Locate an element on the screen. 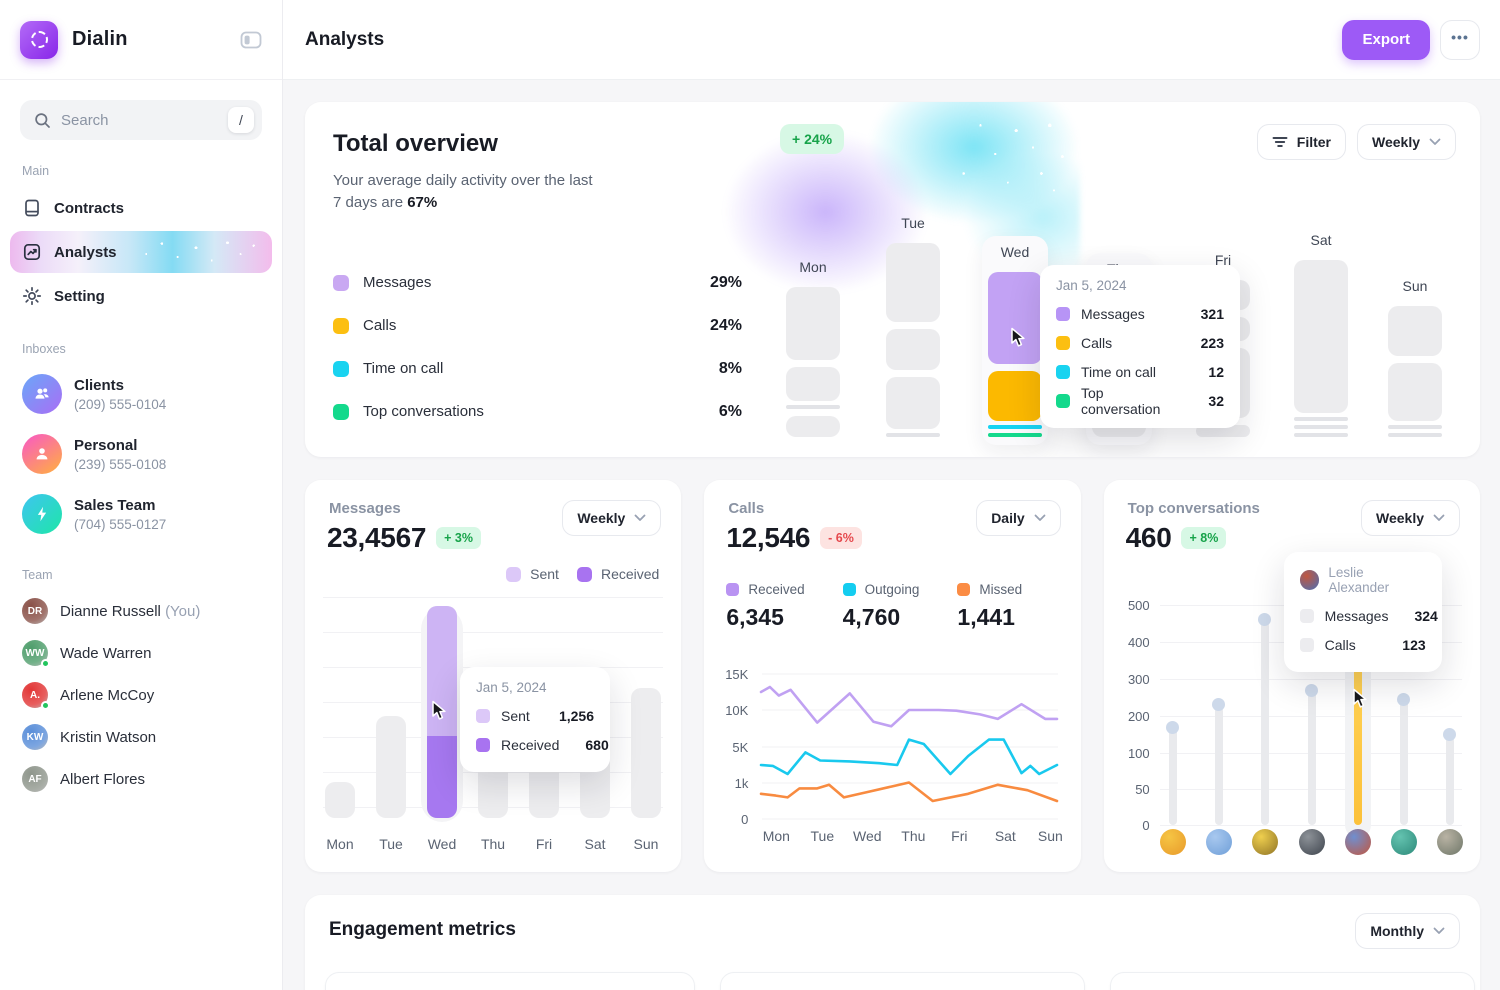 The width and height of the screenshot is (1500, 990). page-title: Analysts is located at coordinates (345, 39).